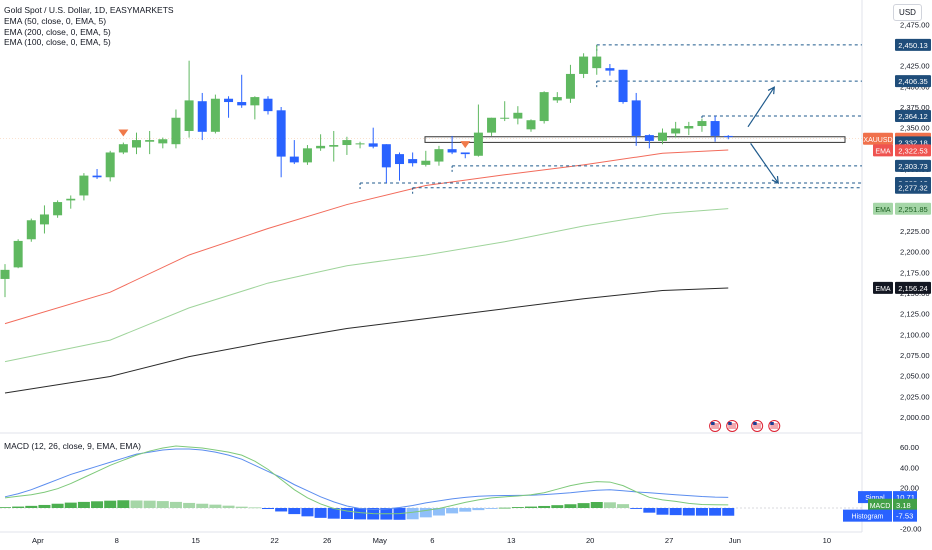 This screenshot has width=932, height=550. Describe the element at coordinates (904, 516) in the screenshot. I see `macd-value-text: -7.53` at that location.